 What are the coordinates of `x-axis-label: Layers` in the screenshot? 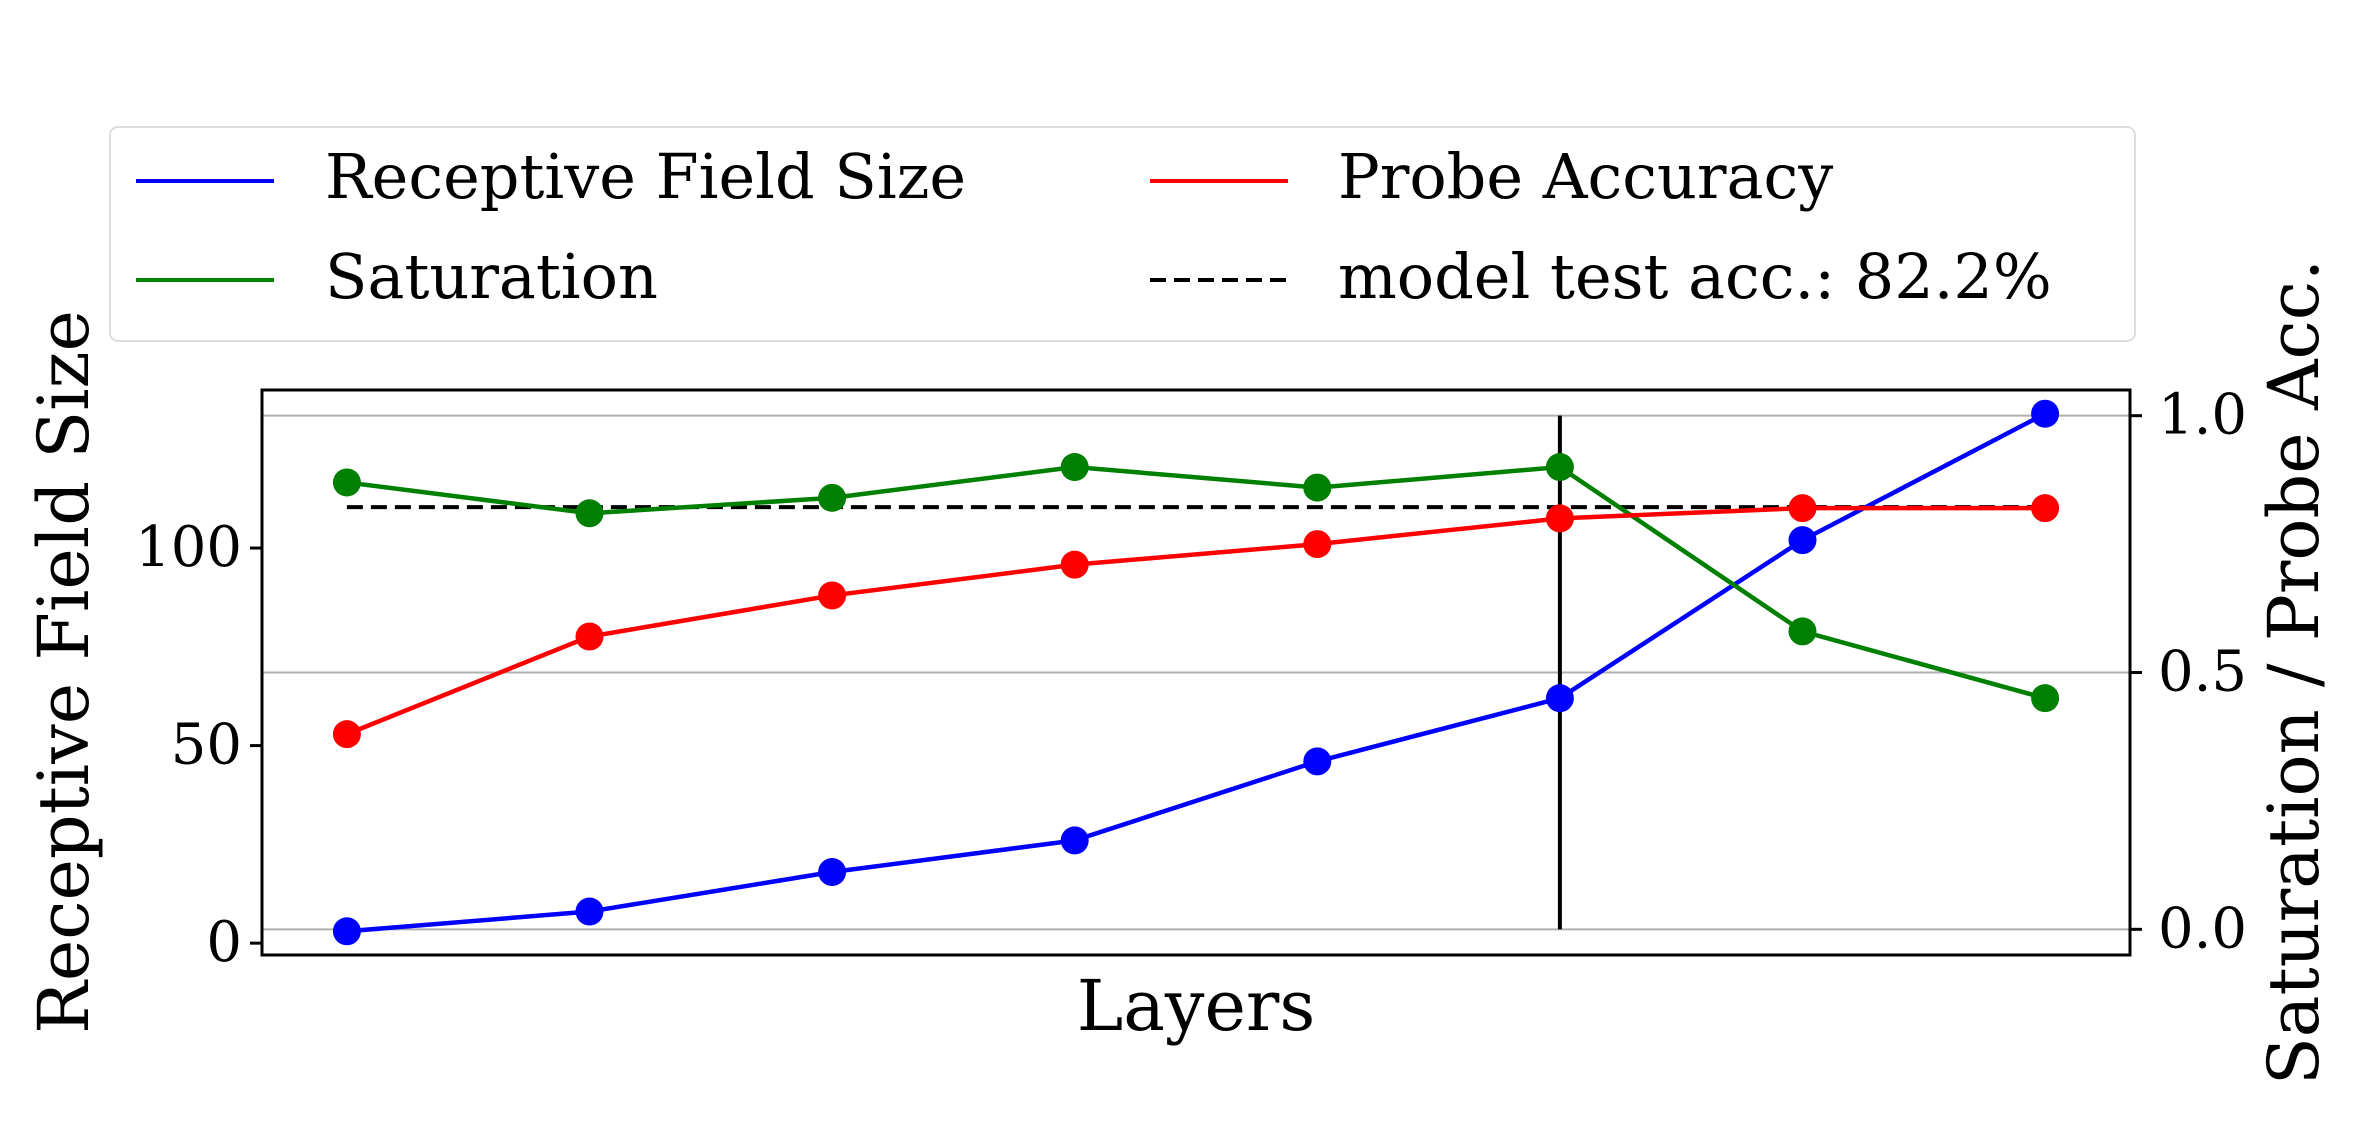 It's located at (1196, 1006).